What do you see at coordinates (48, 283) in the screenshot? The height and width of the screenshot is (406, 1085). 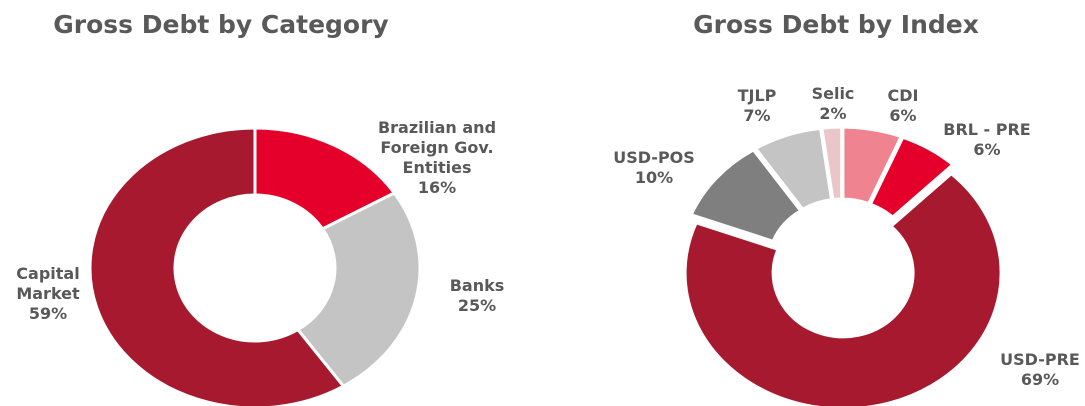 I see `category-label: Capital Market` at bounding box center [48, 283].